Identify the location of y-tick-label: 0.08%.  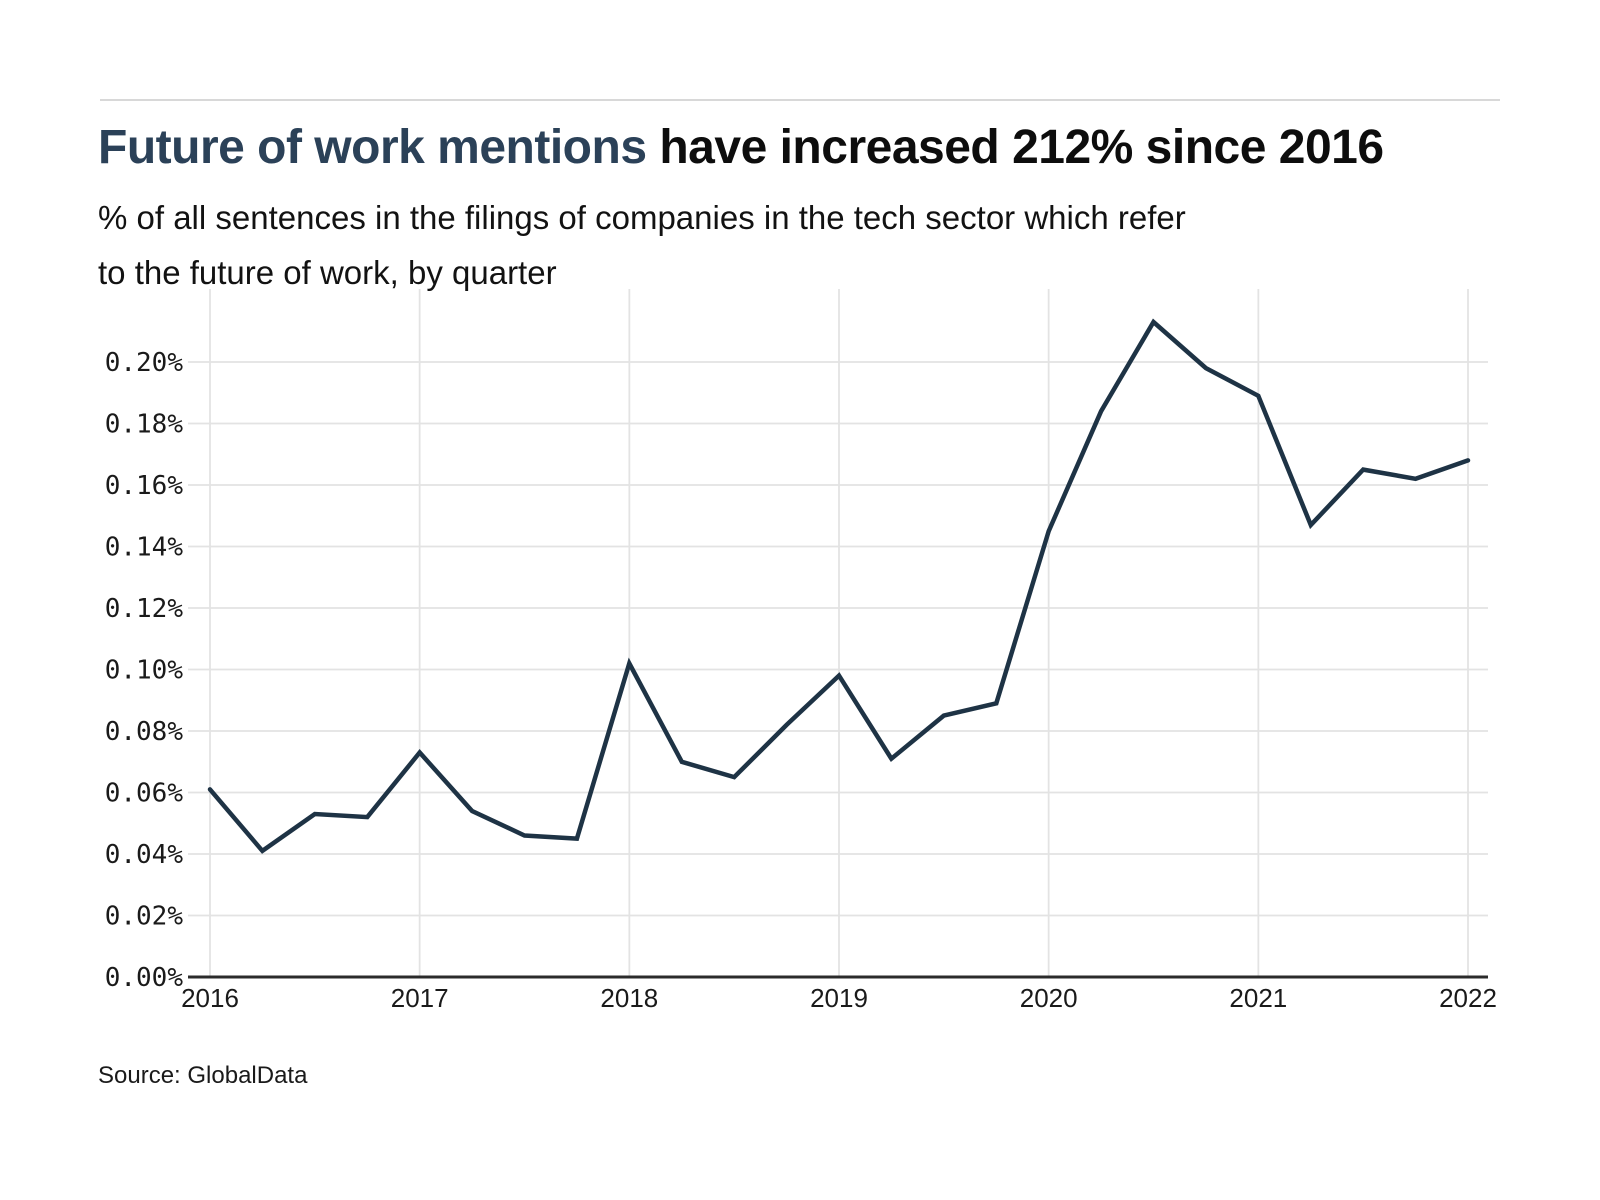
(144, 732).